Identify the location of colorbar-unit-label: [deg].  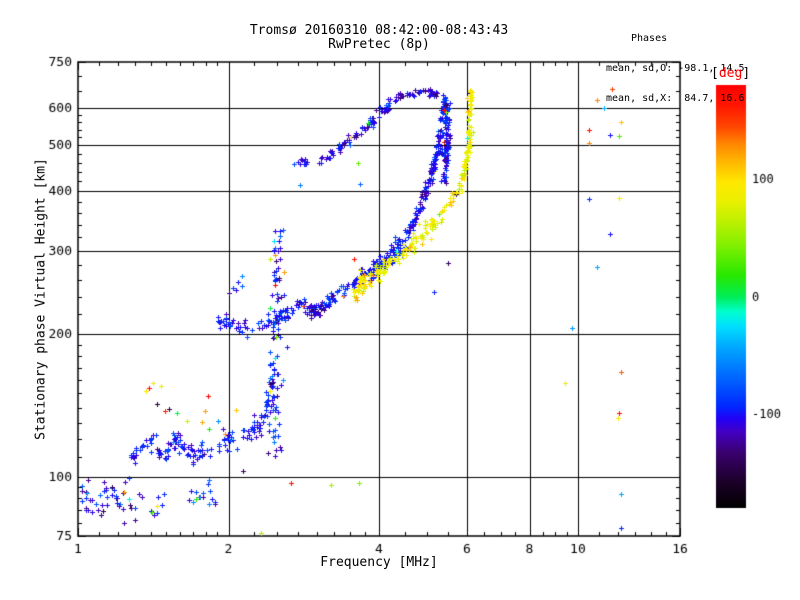
(730, 73).